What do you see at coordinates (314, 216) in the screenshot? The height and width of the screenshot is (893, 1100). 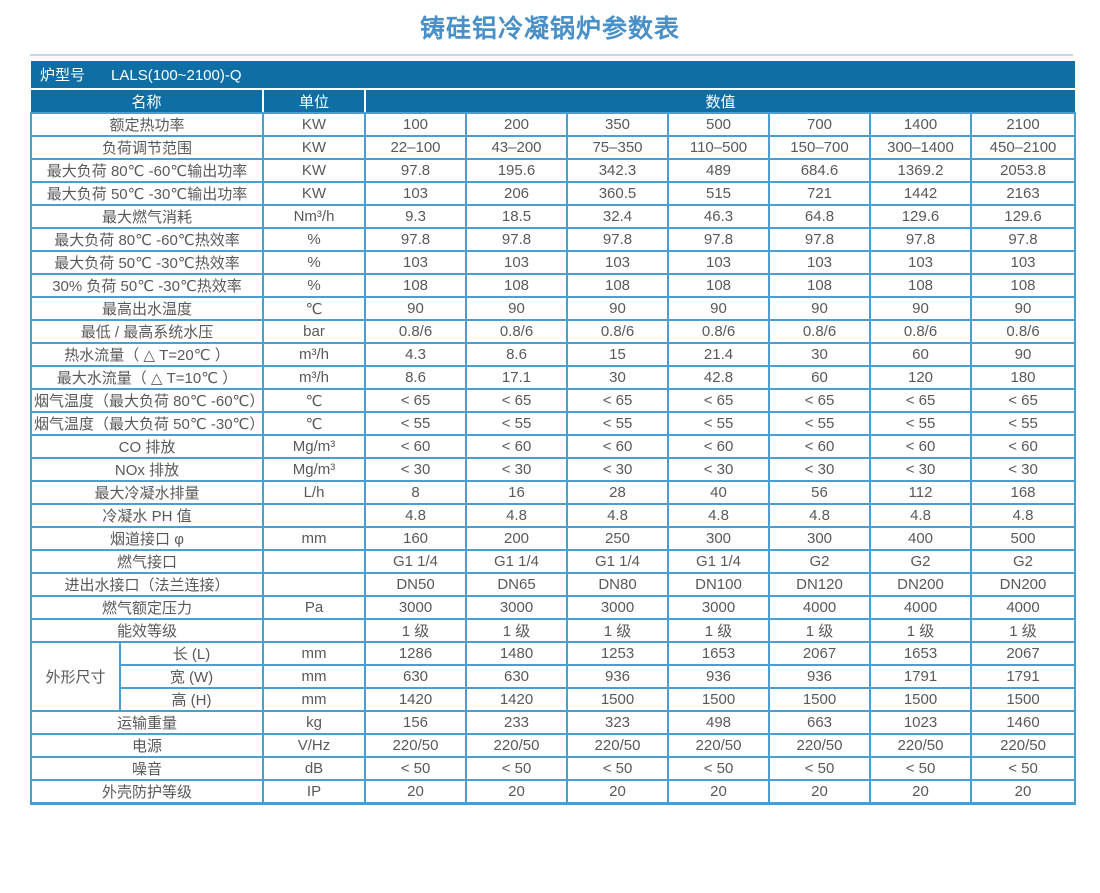 I see `unit-cell: Nm³/h` at bounding box center [314, 216].